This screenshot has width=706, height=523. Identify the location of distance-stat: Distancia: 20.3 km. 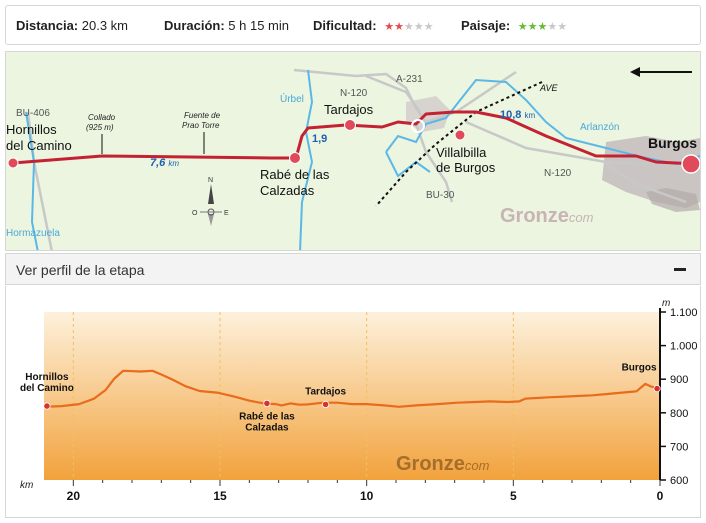
(72, 25).